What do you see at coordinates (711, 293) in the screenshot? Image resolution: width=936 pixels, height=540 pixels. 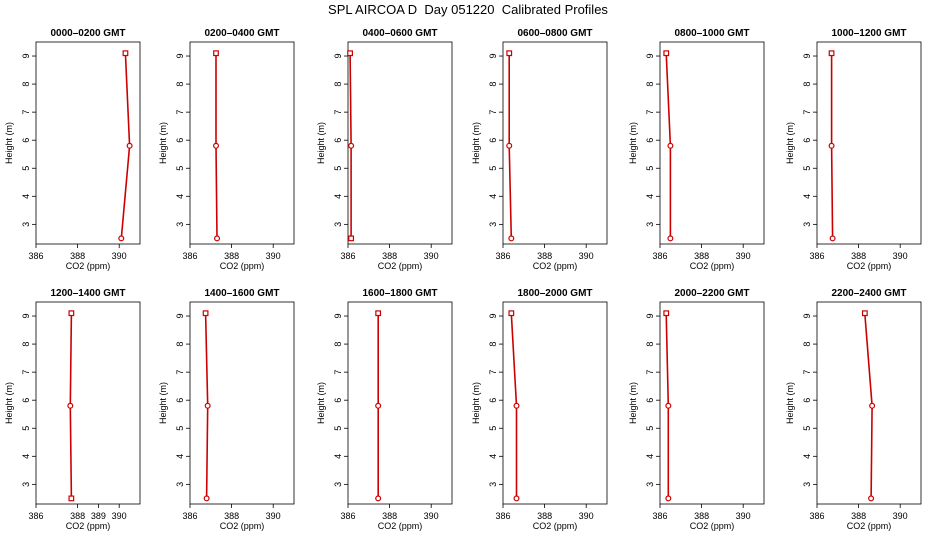 I see `panel-title: 2000–2200 GMT` at bounding box center [711, 293].